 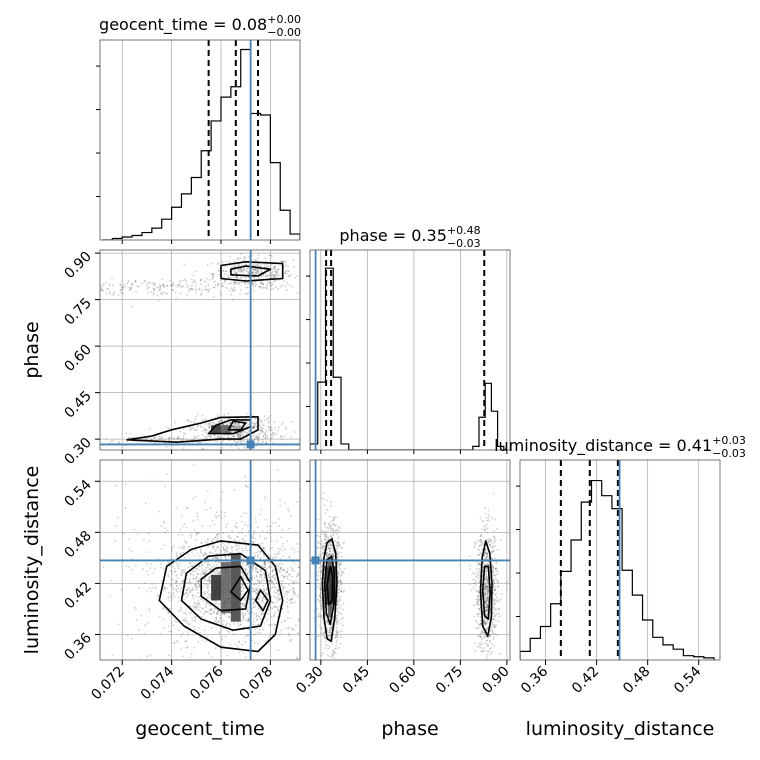 What do you see at coordinates (409, 729) in the screenshot?
I see `x-axis-label: phase` at bounding box center [409, 729].